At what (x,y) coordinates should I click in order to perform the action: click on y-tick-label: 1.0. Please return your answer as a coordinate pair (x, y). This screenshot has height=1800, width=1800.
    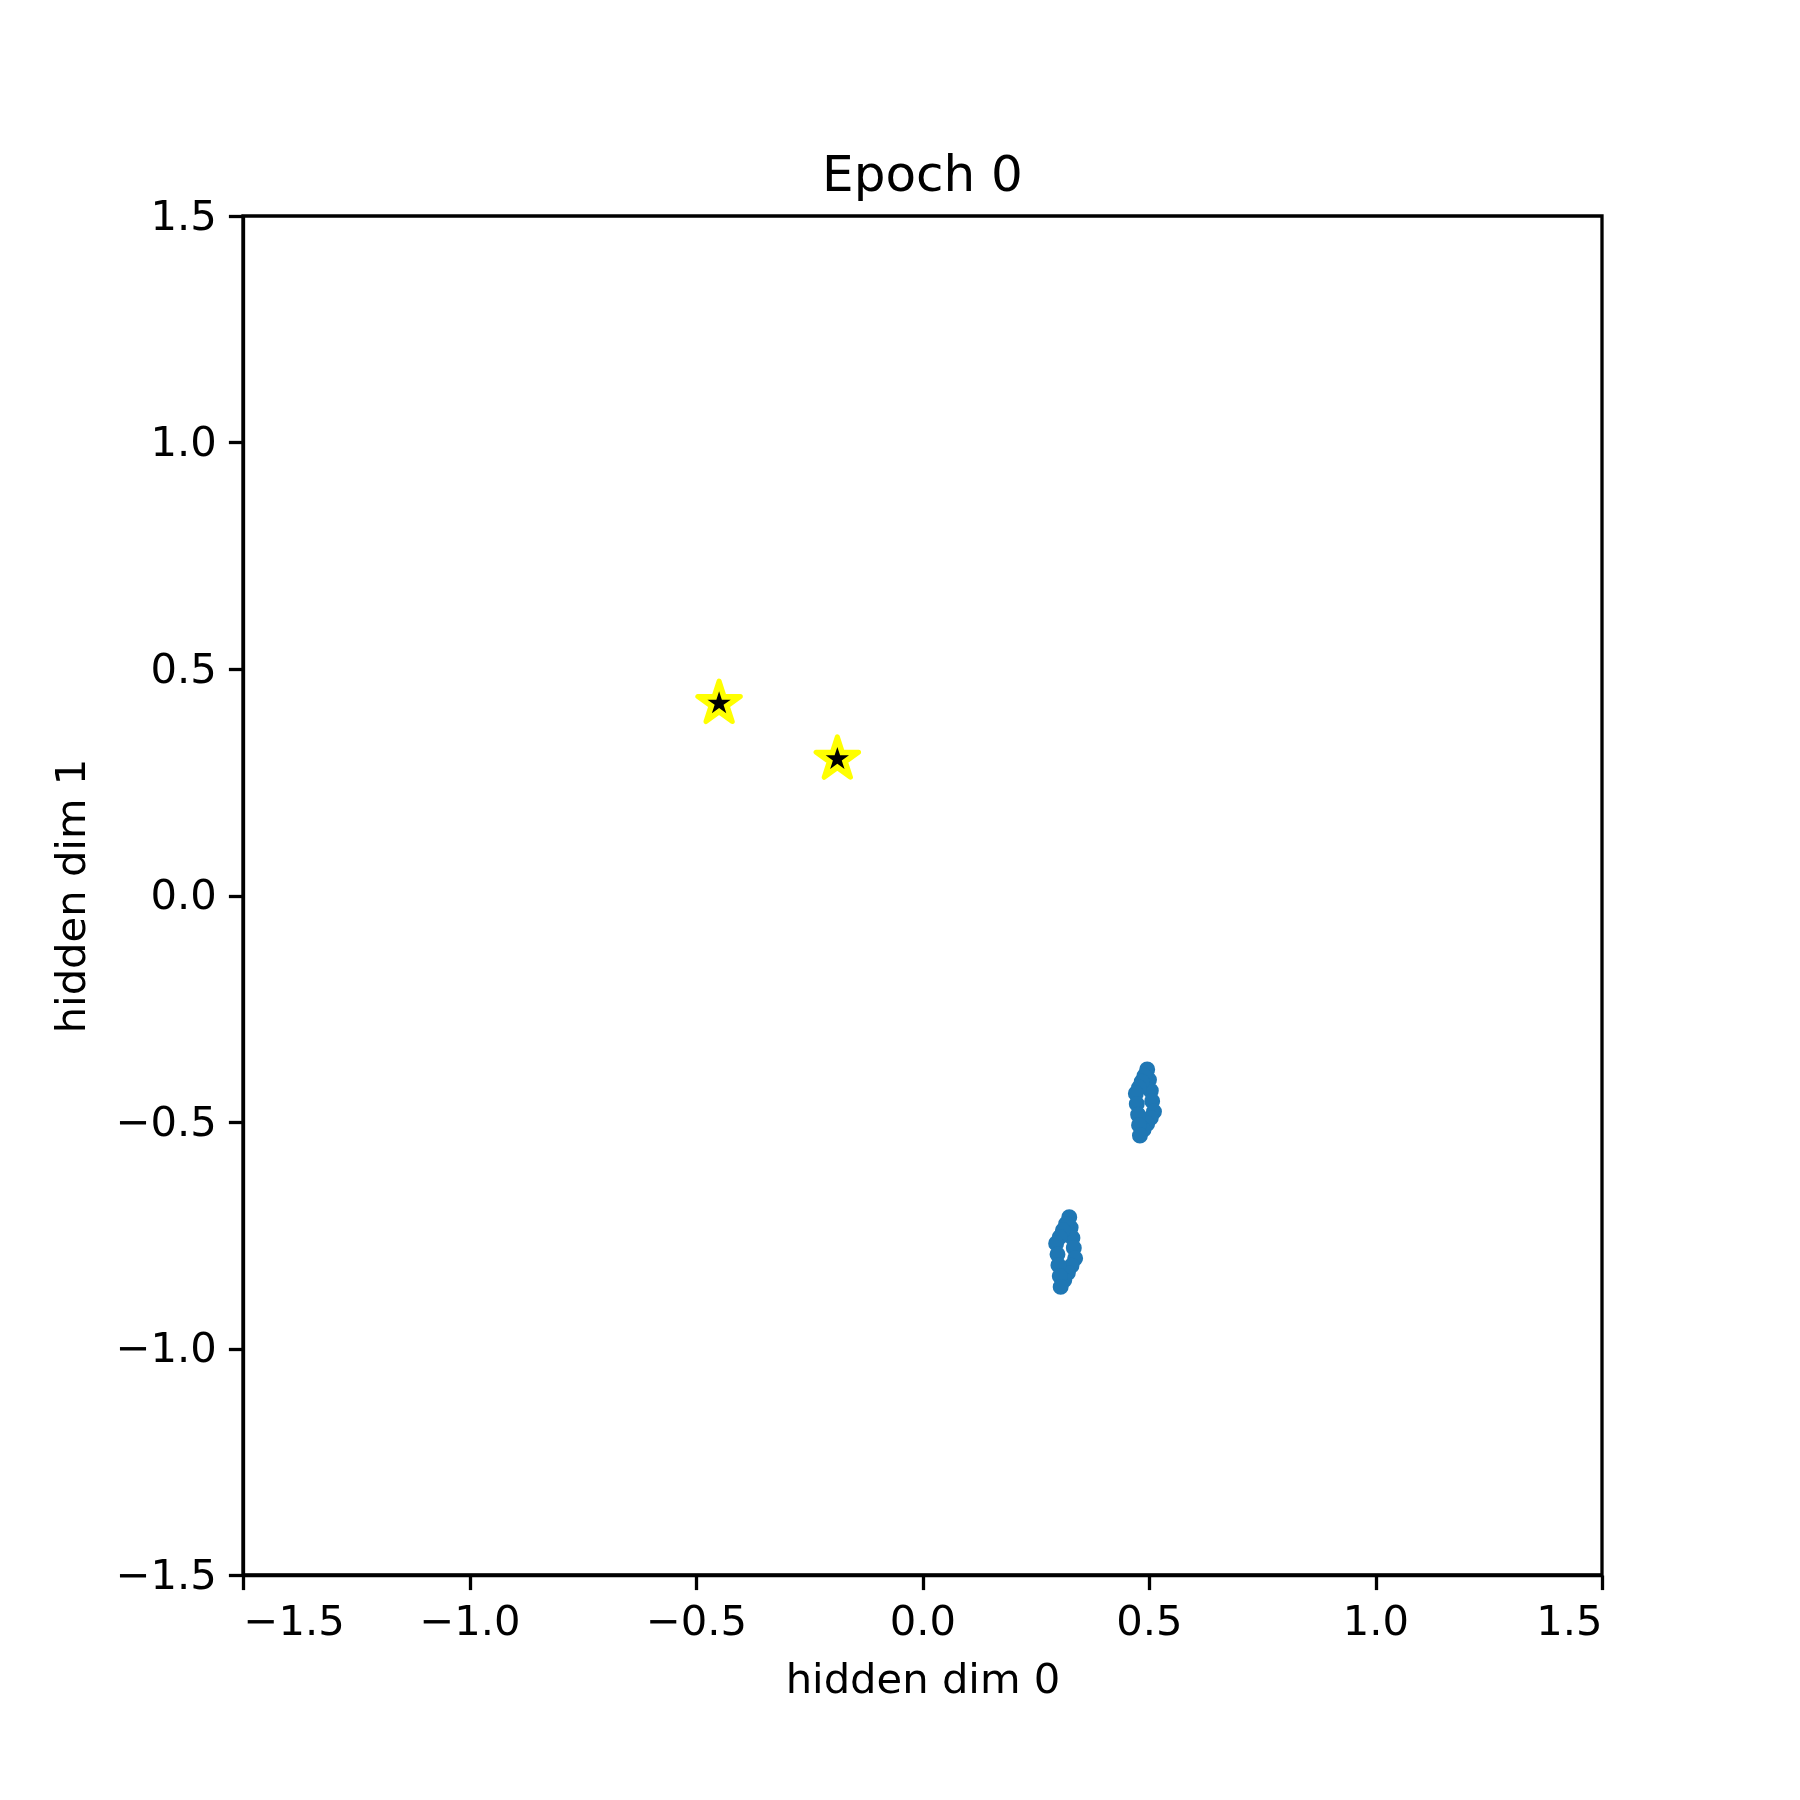
    Looking at the image, I should click on (183, 441).